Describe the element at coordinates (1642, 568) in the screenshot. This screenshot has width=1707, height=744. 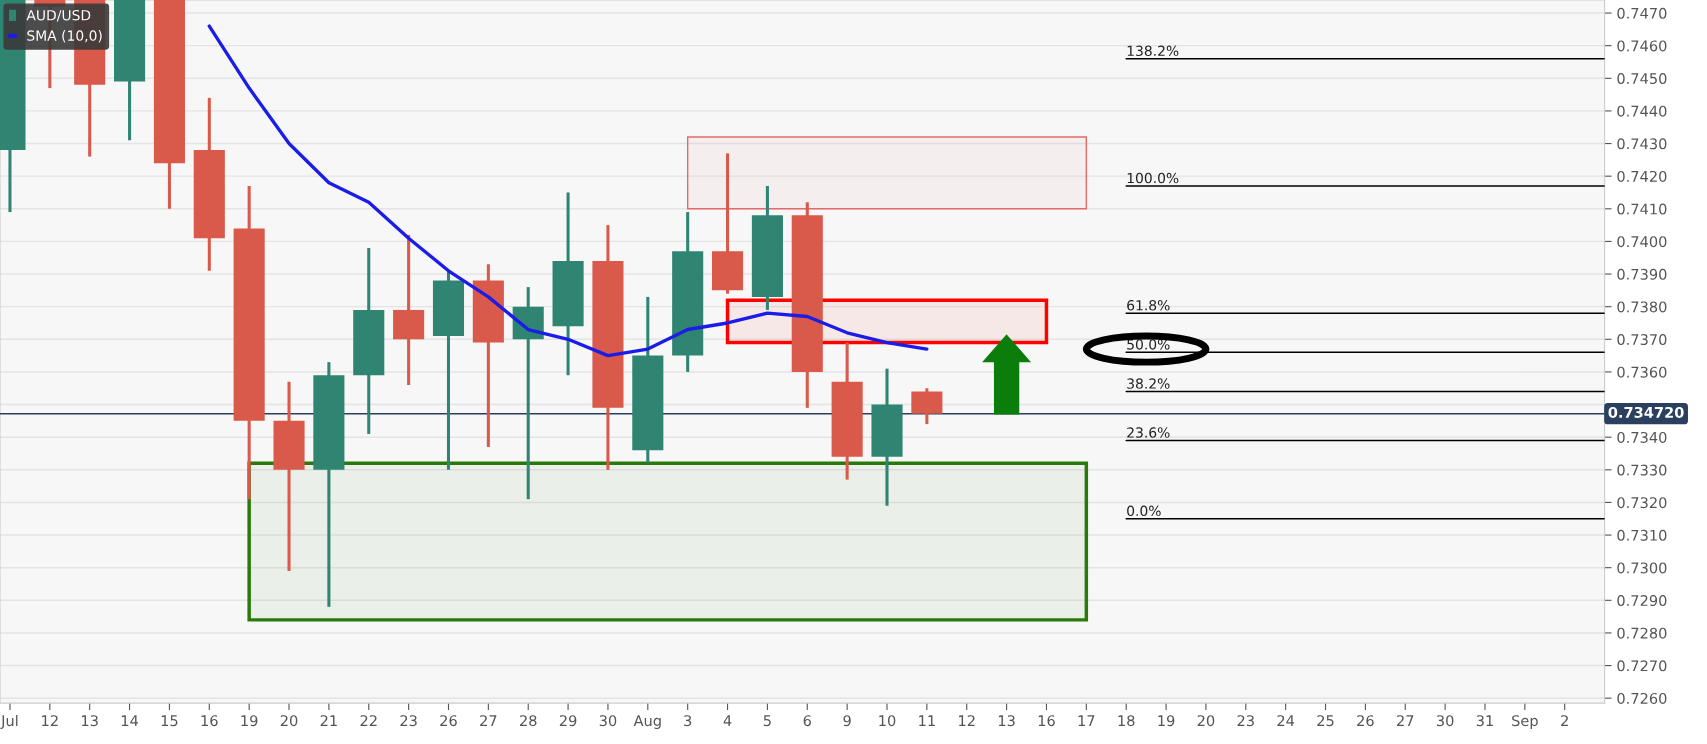
I see `y-tick-label: 0.7300` at that location.